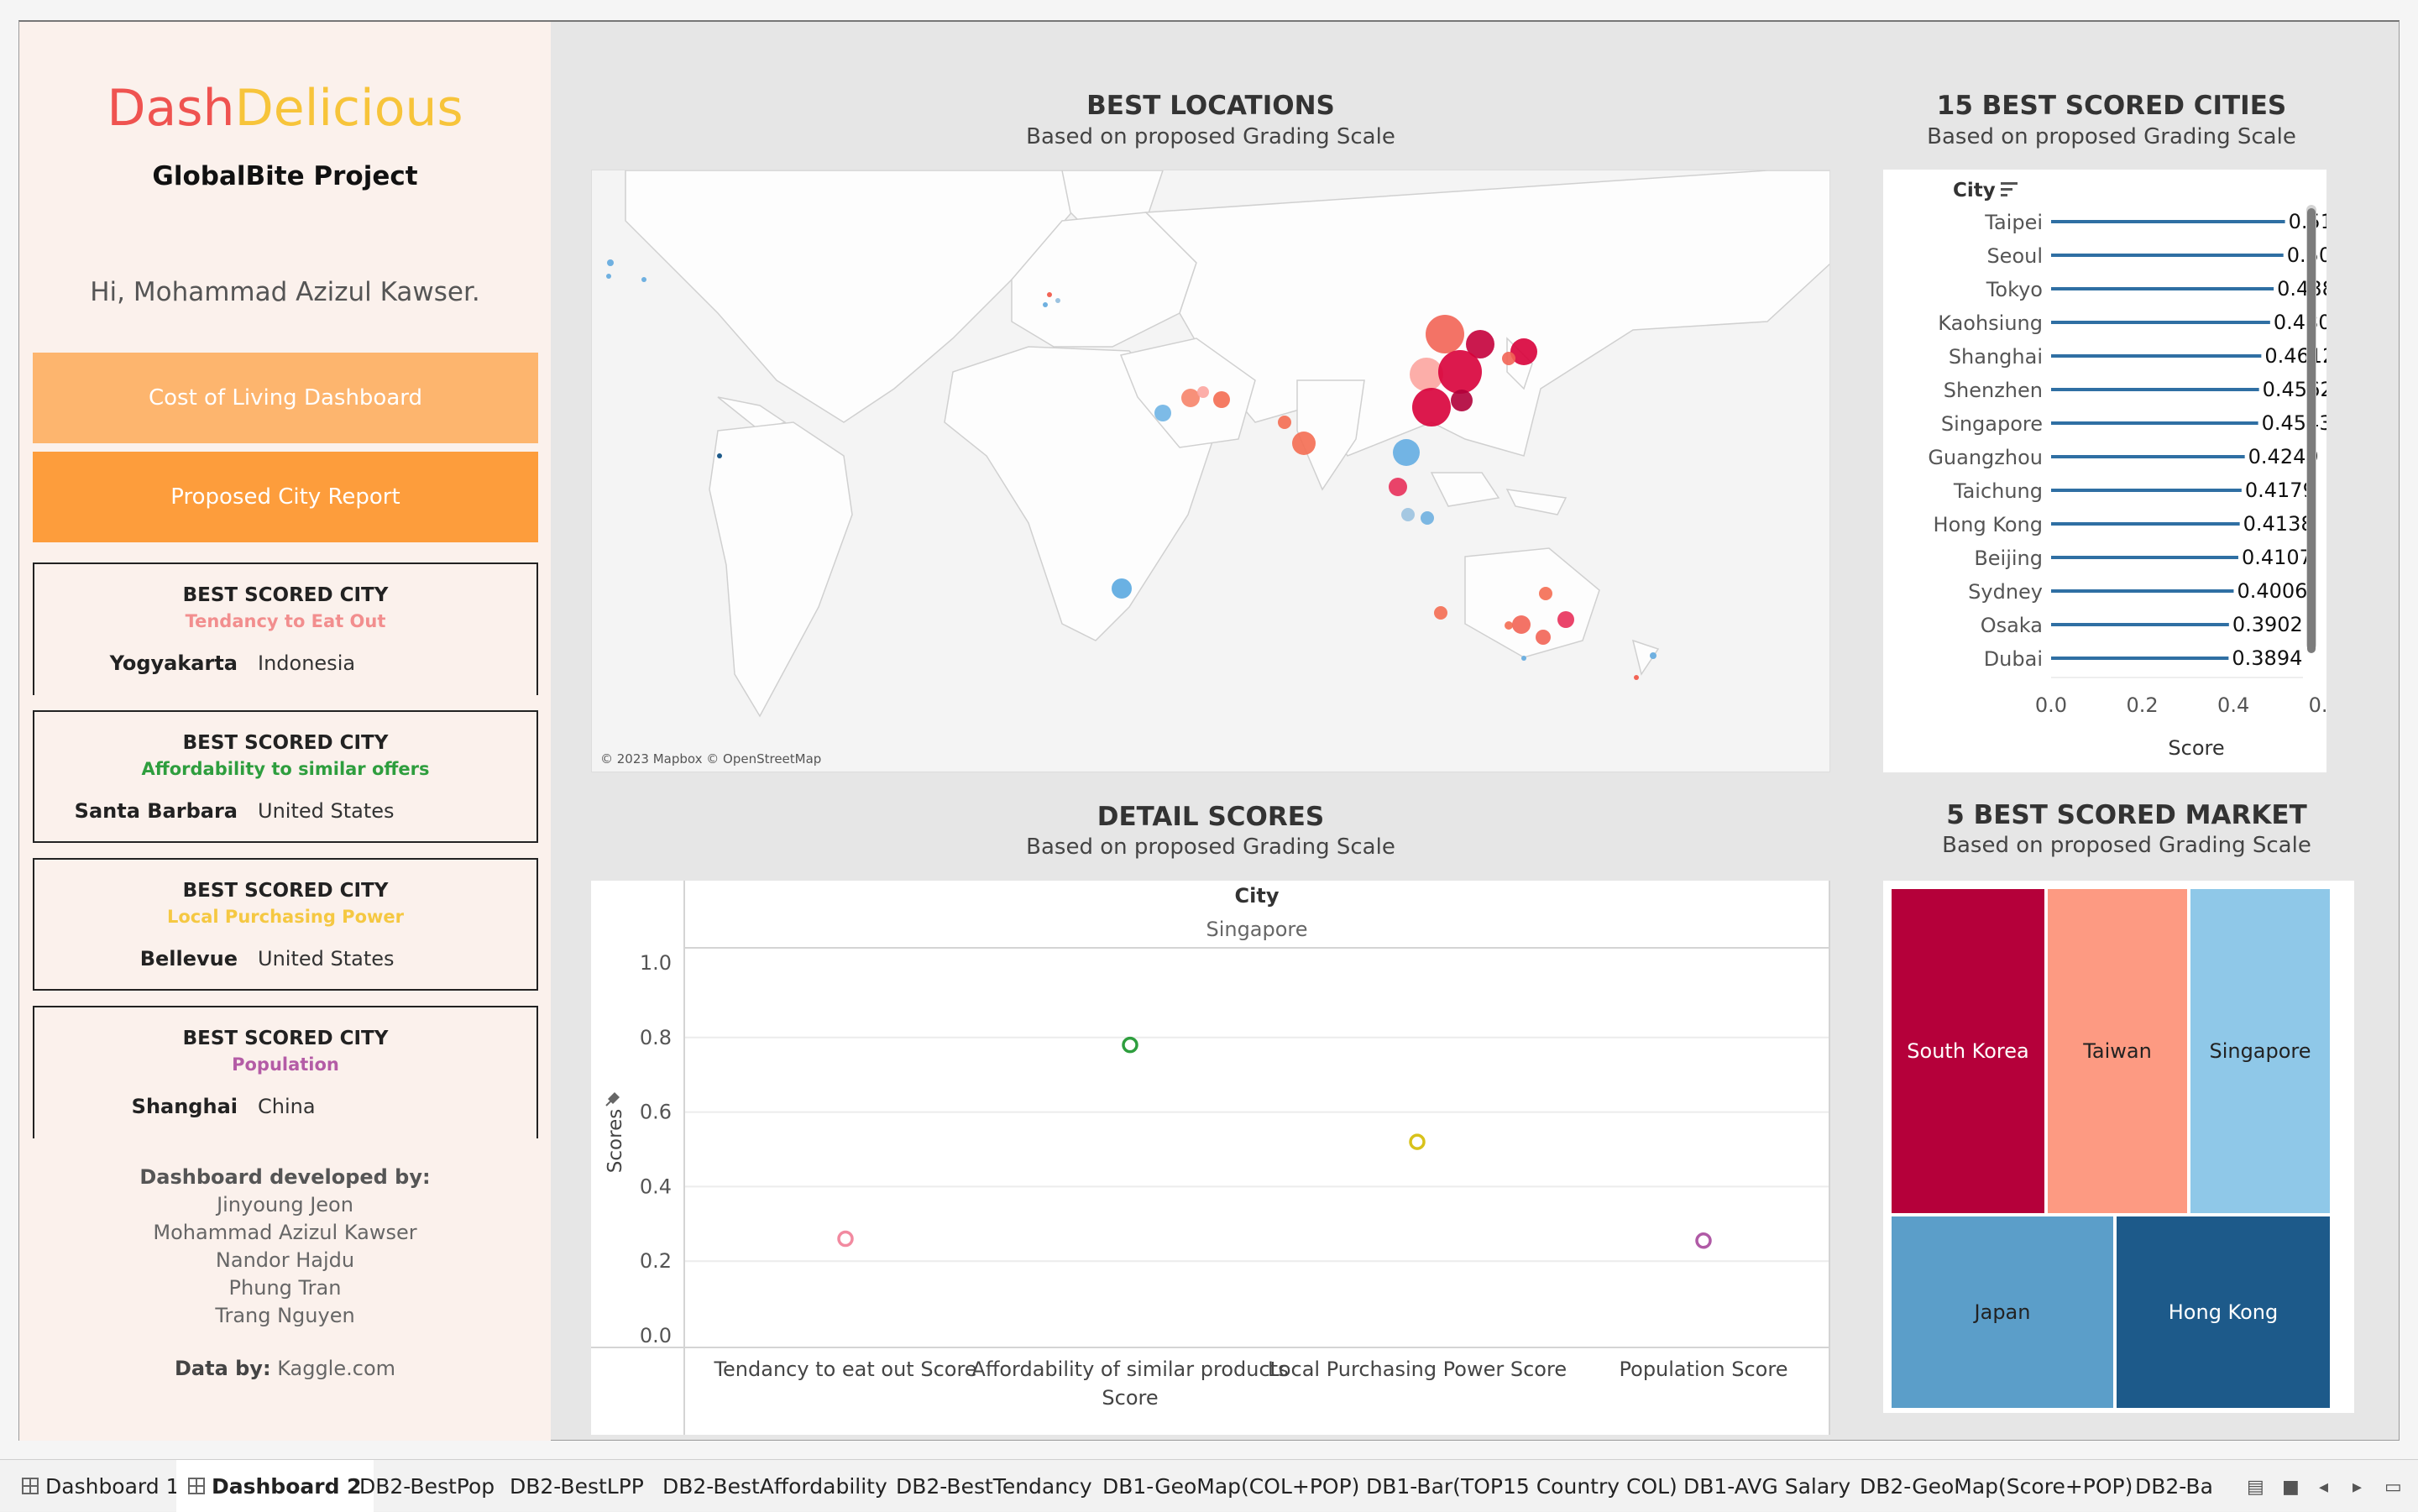  What do you see at coordinates (287, 1486) in the screenshot?
I see `tab-label: Dashboard 2` at bounding box center [287, 1486].